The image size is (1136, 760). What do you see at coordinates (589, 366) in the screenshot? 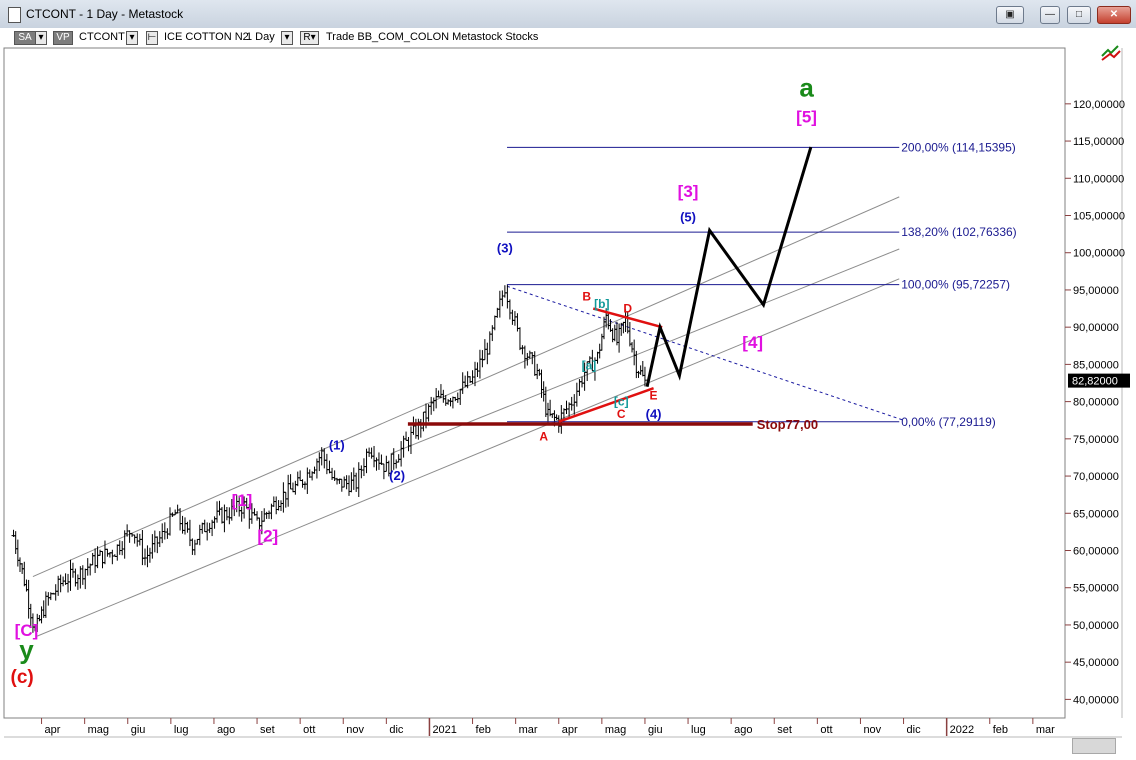
I see `wave-label: [a]` at bounding box center [589, 366].